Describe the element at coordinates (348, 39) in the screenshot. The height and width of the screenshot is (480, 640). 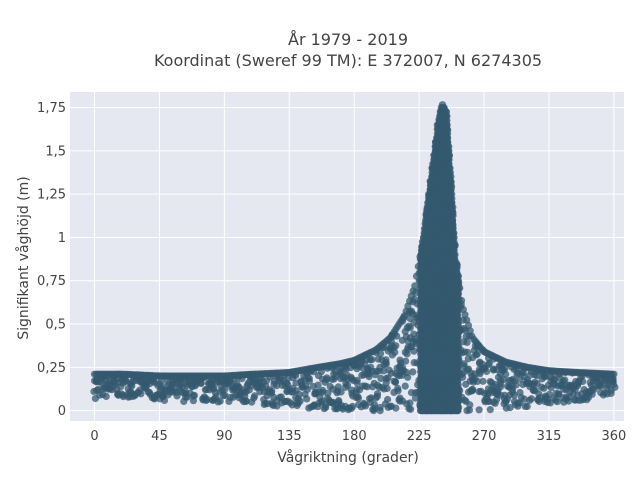
I see `chart-title-line-1: År 1979 - 2019` at that location.